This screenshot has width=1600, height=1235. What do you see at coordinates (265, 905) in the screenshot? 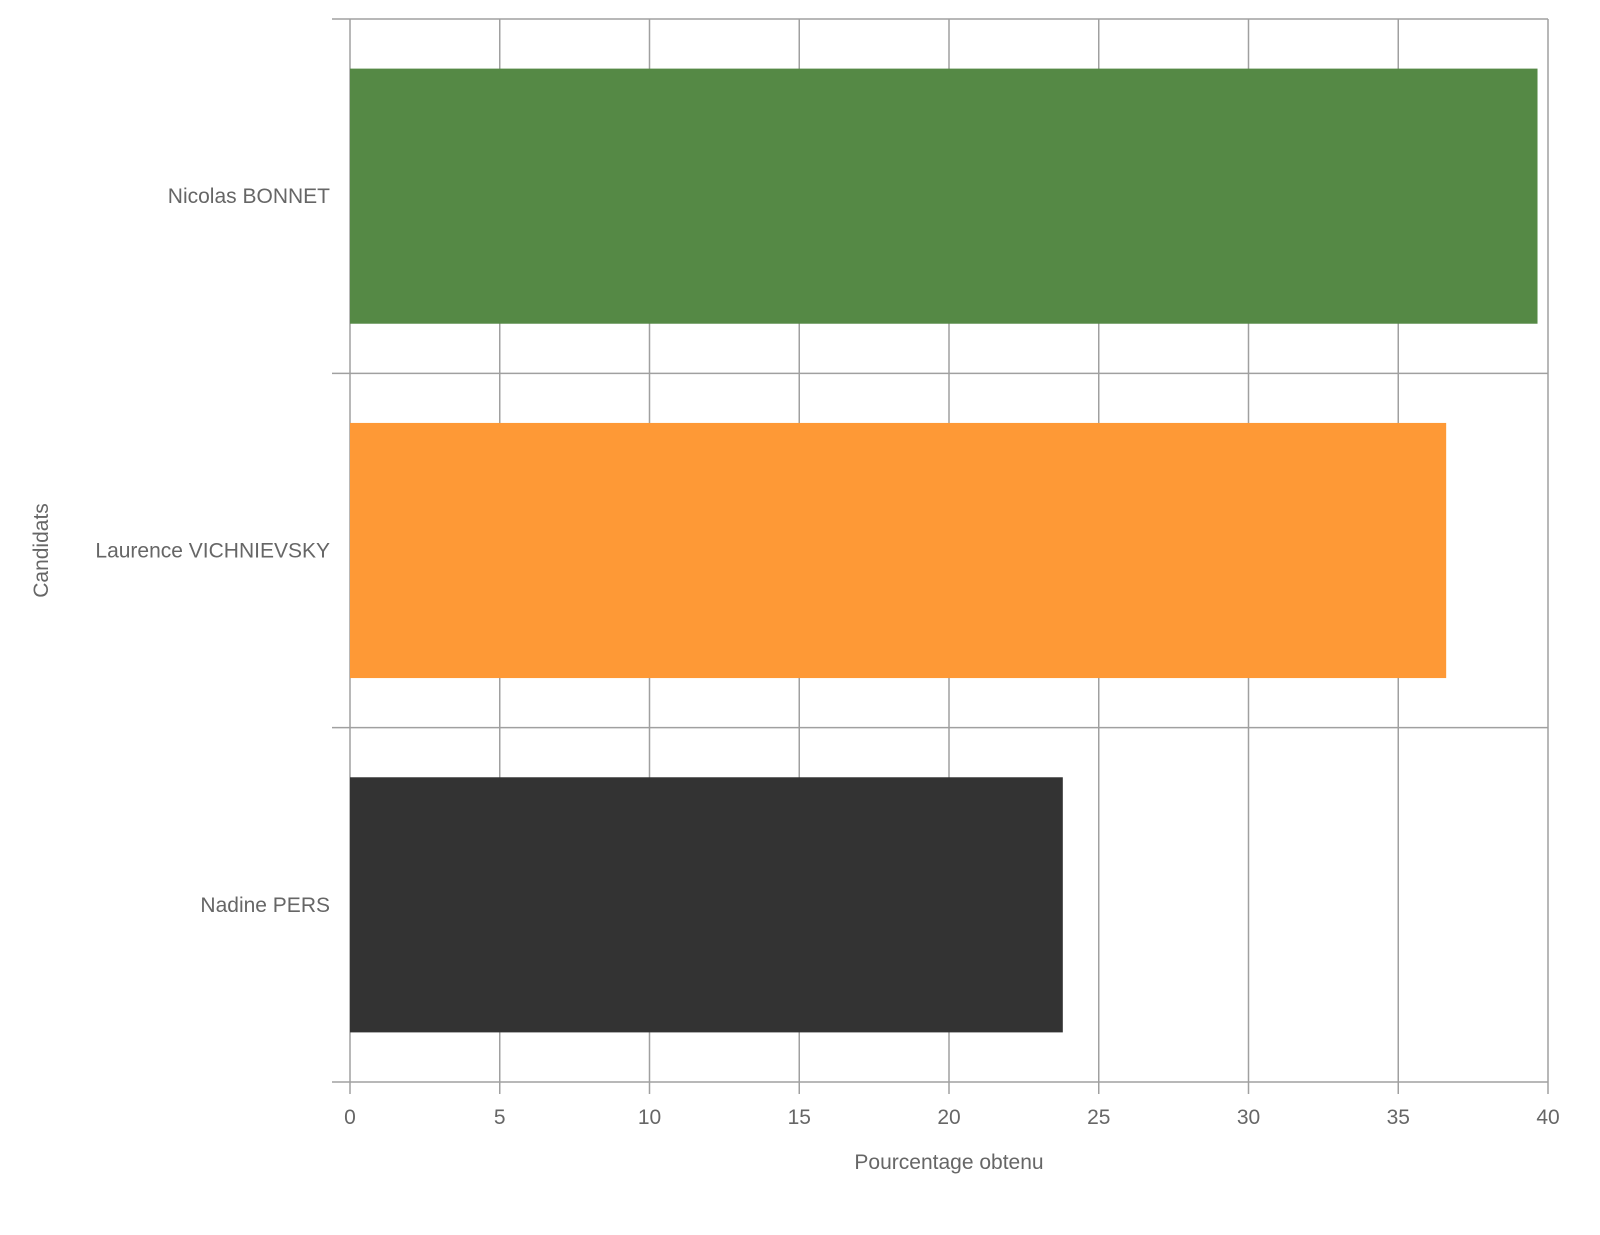
I see `y-category-label-2: Nadine PERS` at bounding box center [265, 905].